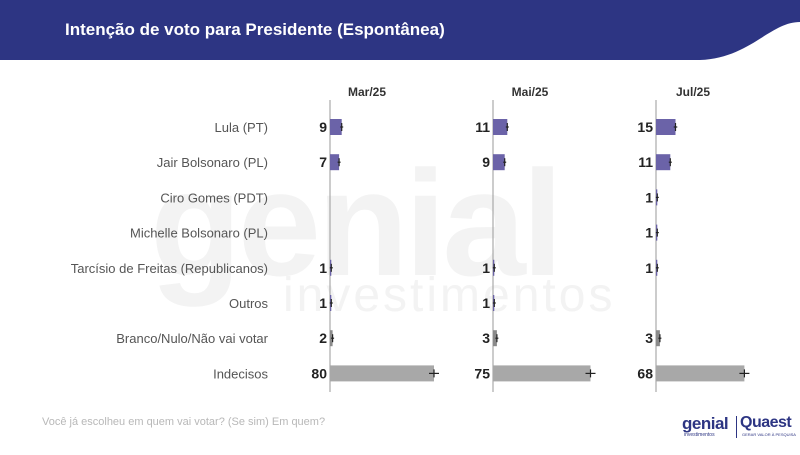 Image resolution: width=800 pixels, height=455 pixels. What do you see at coordinates (323, 303) in the screenshot?
I see `value-label-mar-25-outros: 1` at bounding box center [323, 303].